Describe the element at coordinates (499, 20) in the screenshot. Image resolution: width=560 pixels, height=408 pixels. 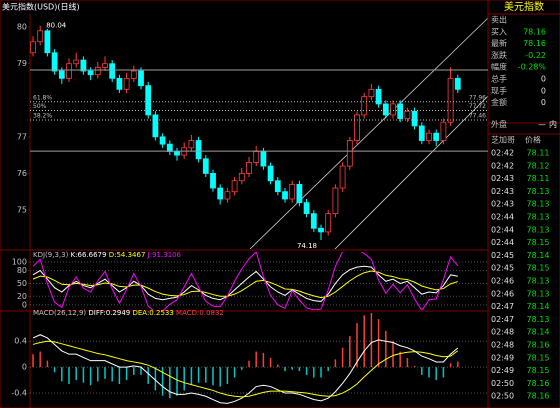
I see `quote-label: 卖出` at that location.